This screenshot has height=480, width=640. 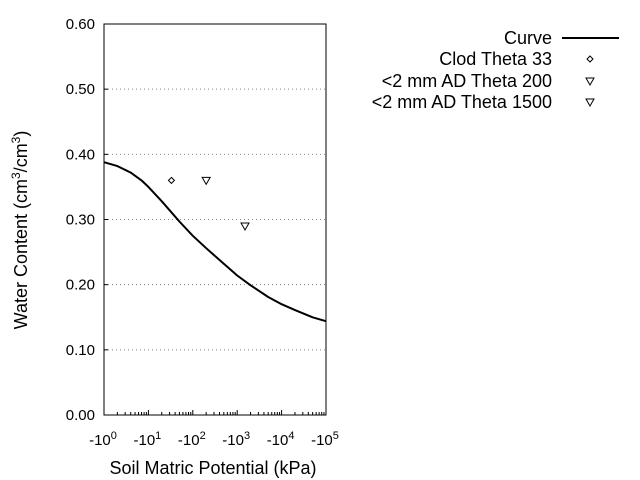 What do you see at coordinates (281, 439) in the screenshot?
I see `x-tick-label-4: -104` at bounding box center [281, 439].